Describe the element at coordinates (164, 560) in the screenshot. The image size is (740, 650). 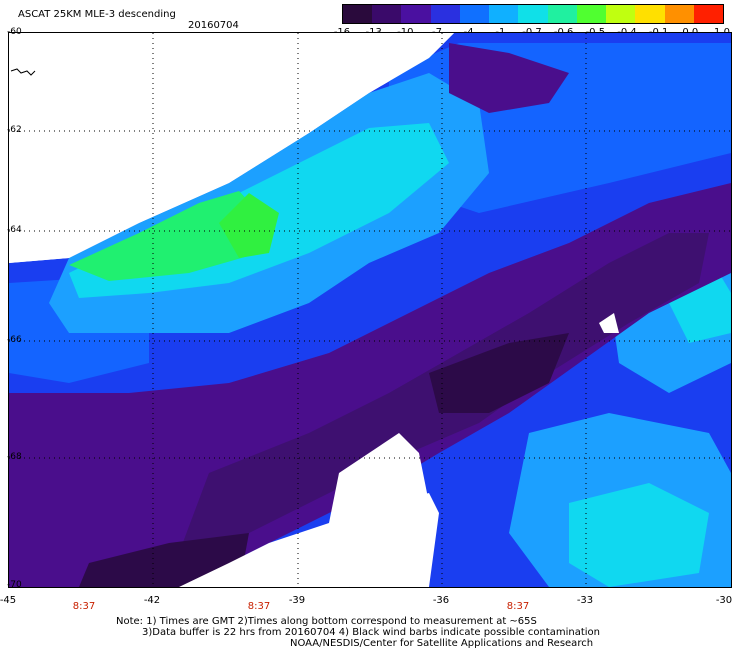
I see `dark-core-south` at that location.